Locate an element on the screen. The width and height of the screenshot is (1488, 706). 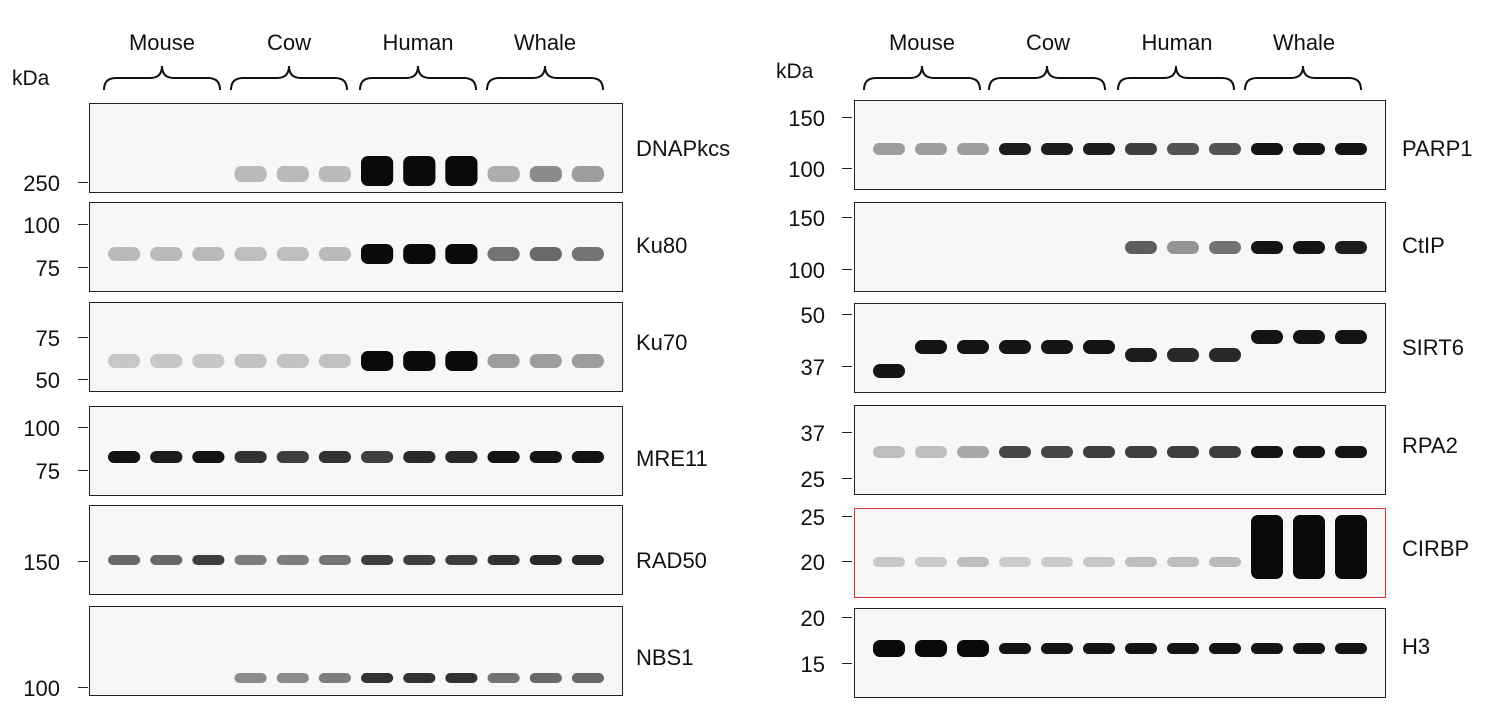
protein-label-nbs1: NBS1 is located at coordinates (665, 657).